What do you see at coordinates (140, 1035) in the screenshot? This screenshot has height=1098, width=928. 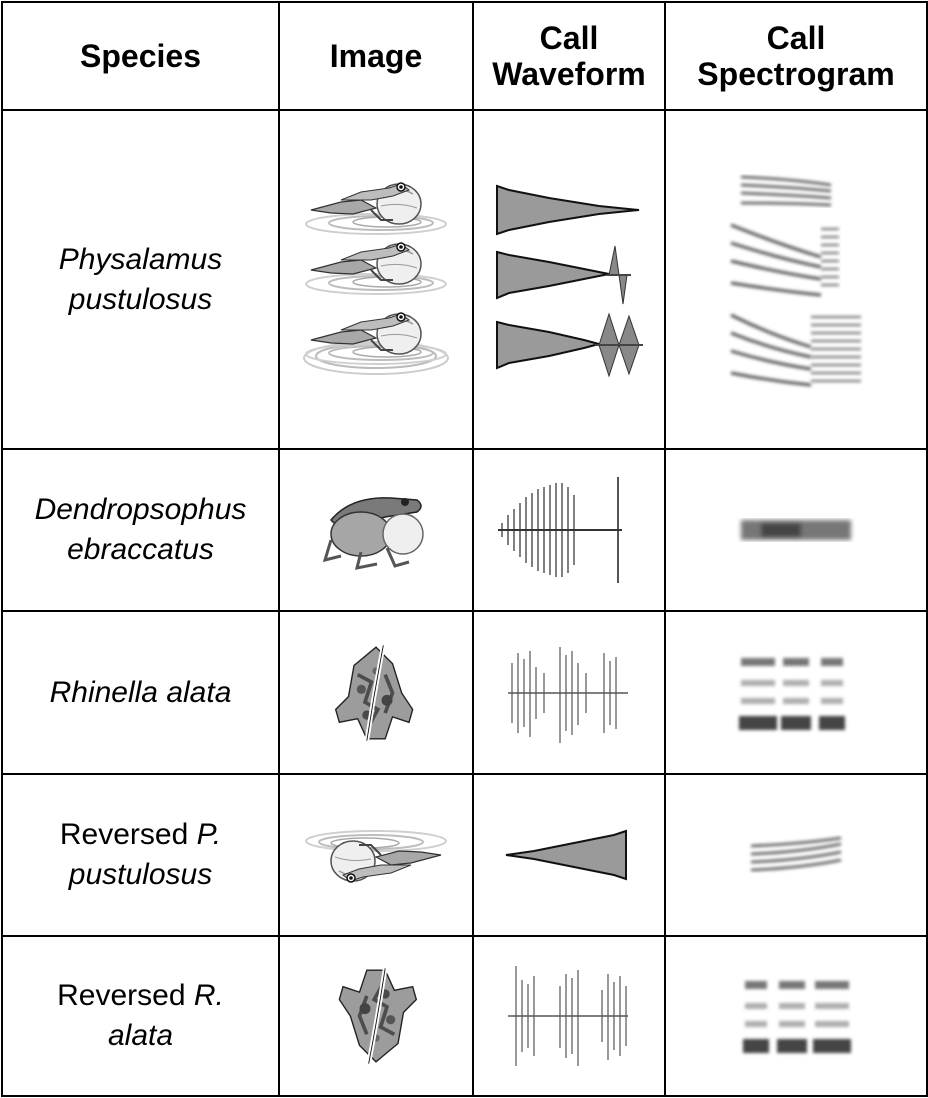 I see `species-name-line2: alata` at bounding box center [140, 1035].